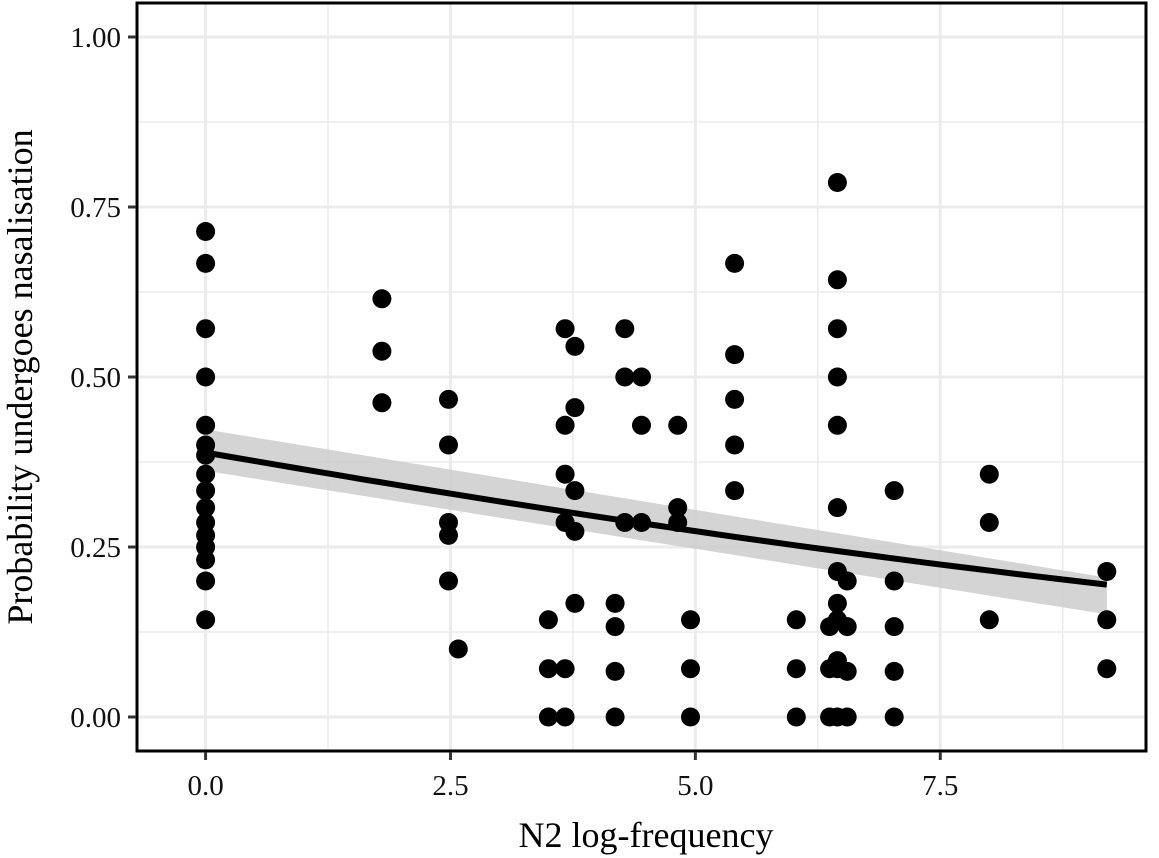  Describe the element at coordinates (646, 835) in the screenshot. I see `x-axis-title: N2 log-frequency` at that location.